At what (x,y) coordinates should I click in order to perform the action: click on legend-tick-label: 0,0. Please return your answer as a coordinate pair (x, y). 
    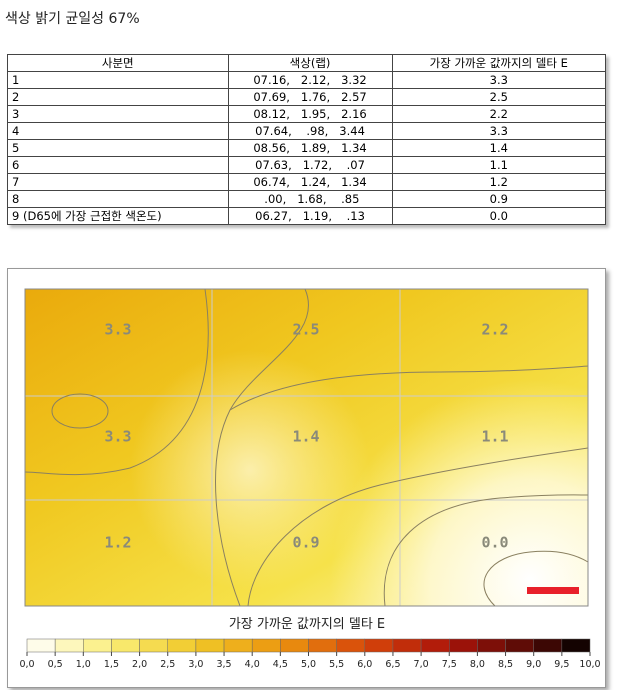
    Looking at the image, I should click on (26, 664).